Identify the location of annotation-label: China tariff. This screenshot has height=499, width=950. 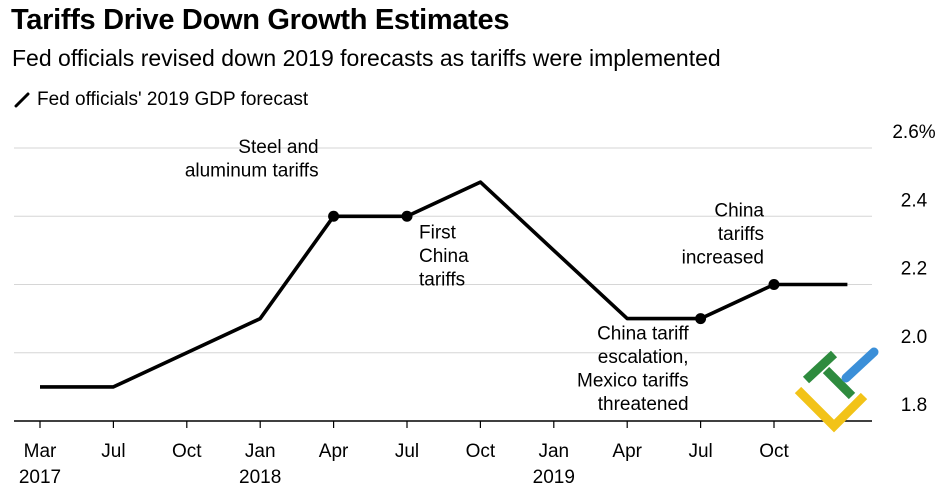
(643, 334).